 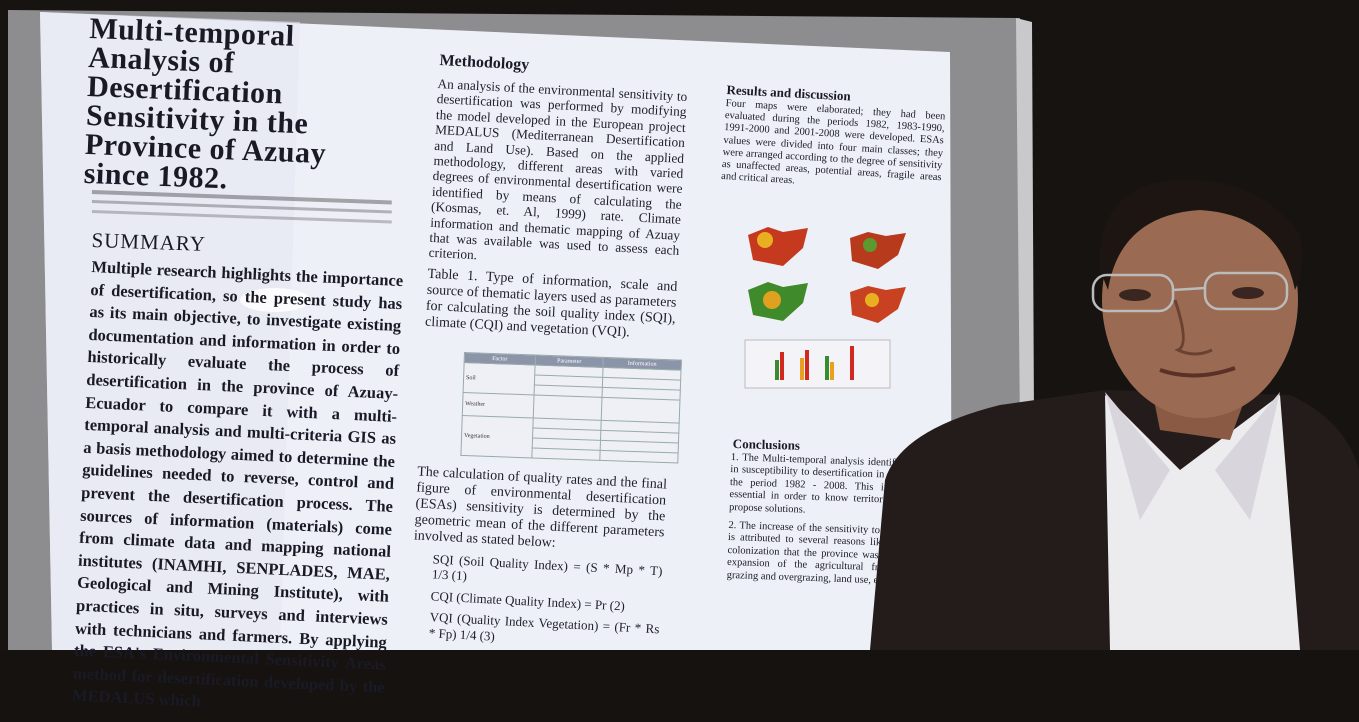 I want to click on face, so click(x=1200, y=300).